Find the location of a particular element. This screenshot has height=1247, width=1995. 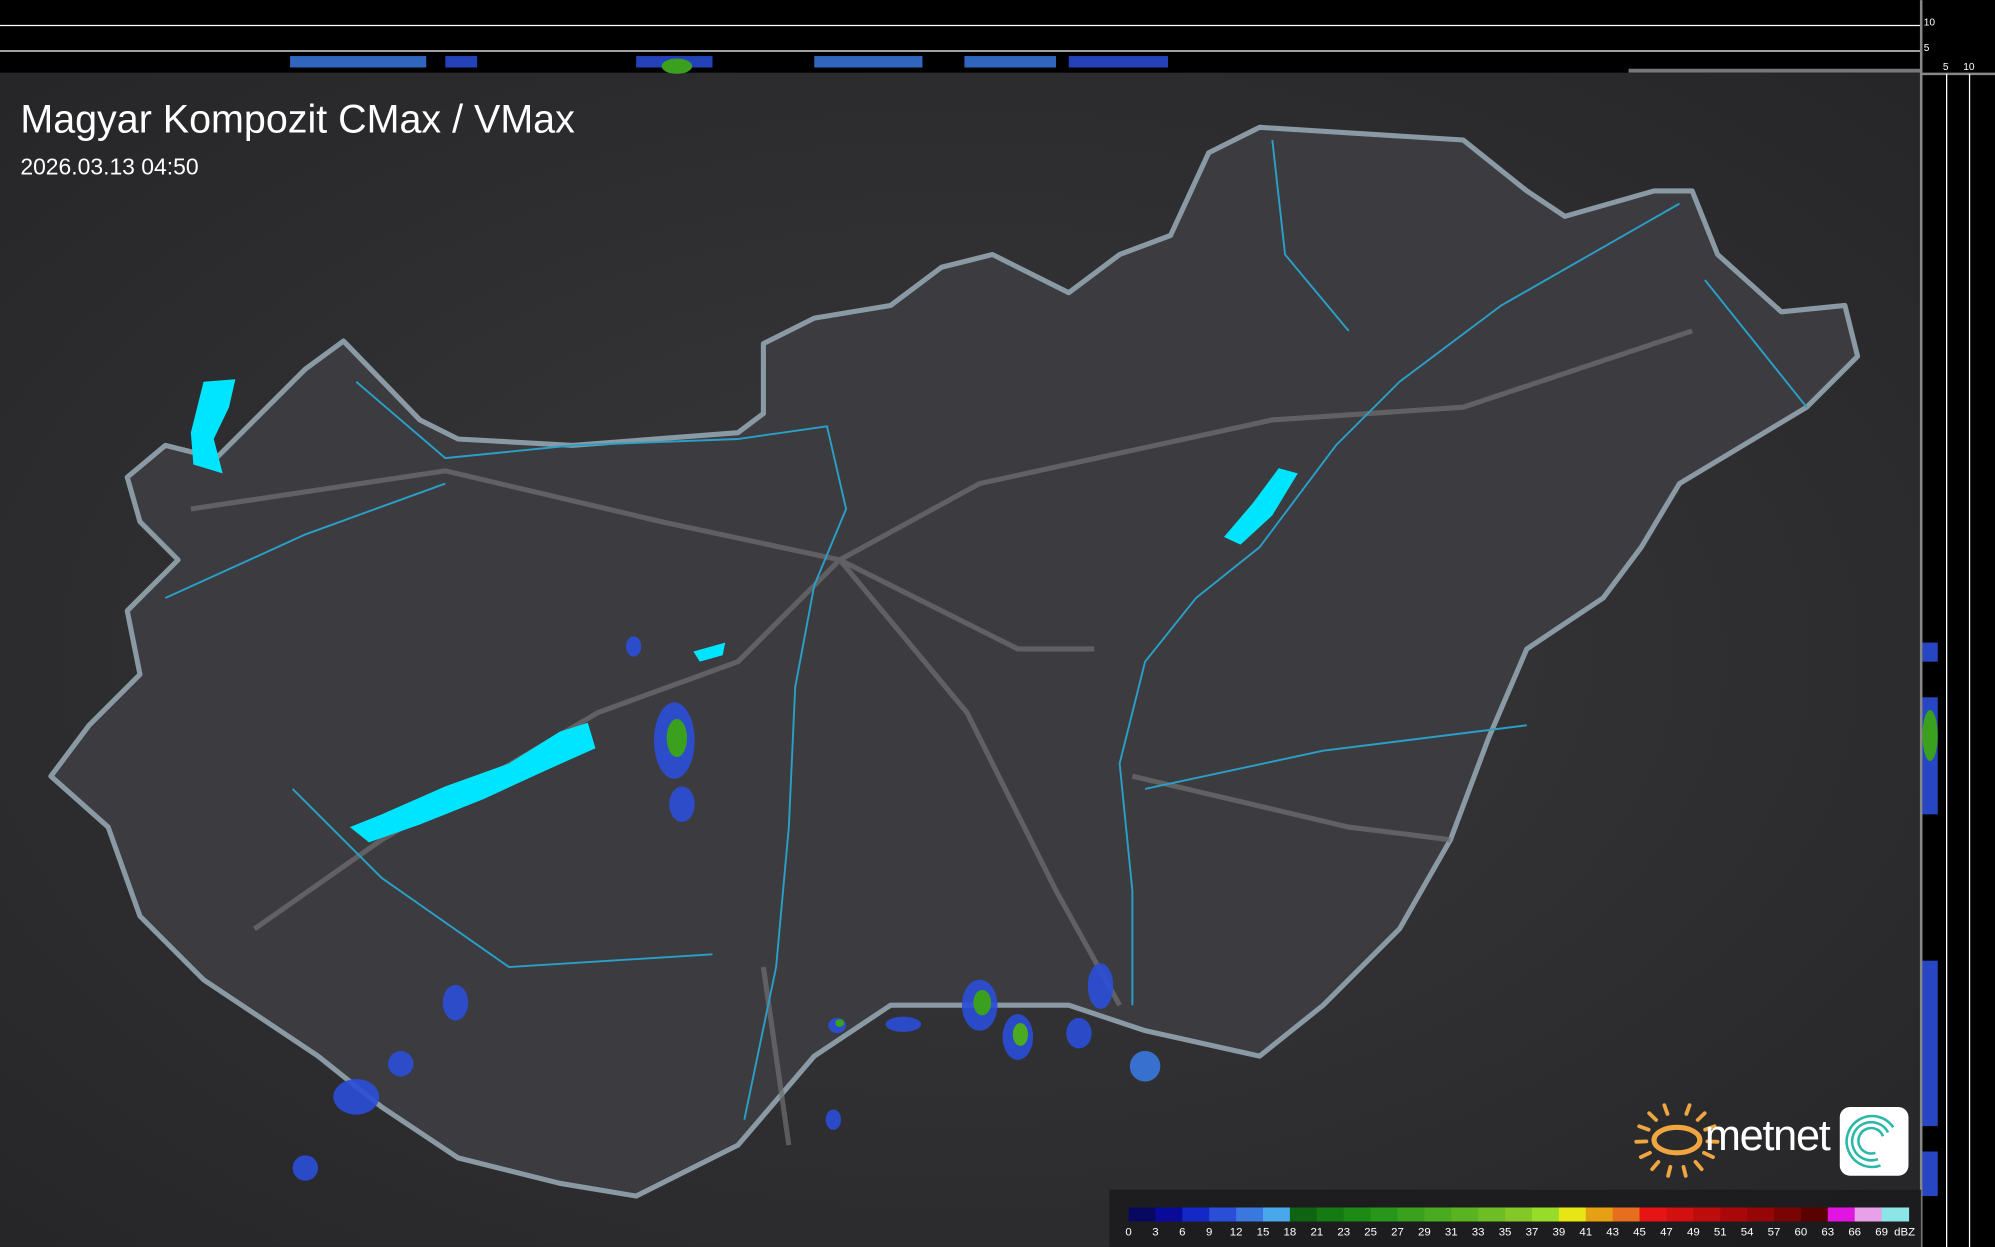

legend-unit: dBZ is located at coordinates (1904, 1232).